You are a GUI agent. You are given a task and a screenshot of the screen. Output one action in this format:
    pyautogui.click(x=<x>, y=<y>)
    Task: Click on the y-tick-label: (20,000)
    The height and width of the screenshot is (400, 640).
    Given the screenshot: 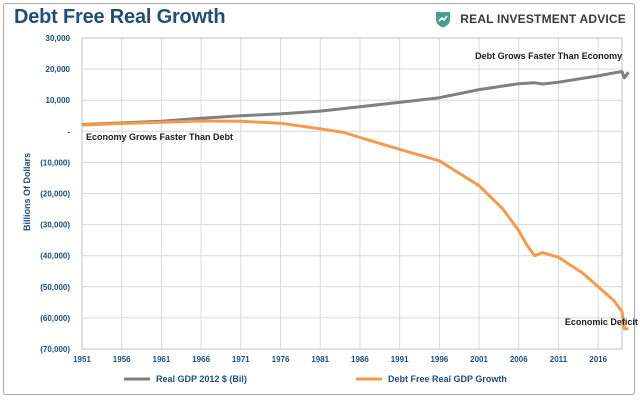 What is the action you would take?
    pyautogui.click(x=55, y=194)
    